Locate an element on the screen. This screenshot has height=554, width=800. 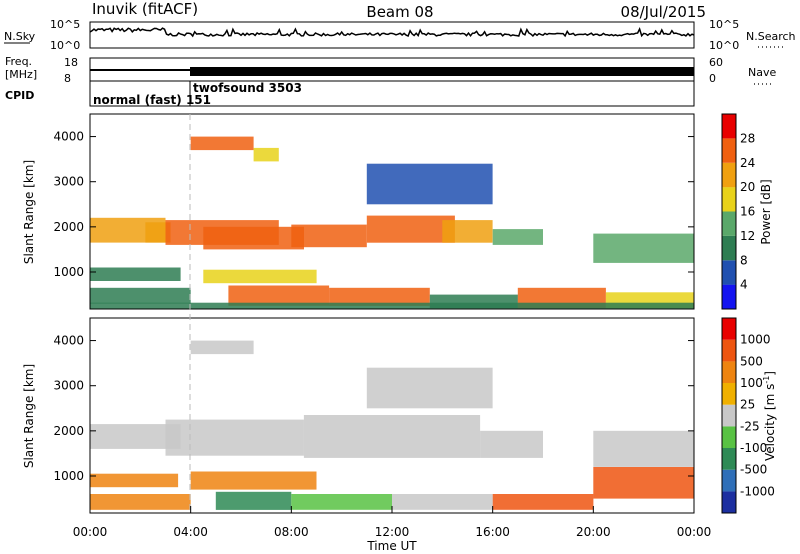
noise-left-label: N.Sky is located at coordinates (20, 36).